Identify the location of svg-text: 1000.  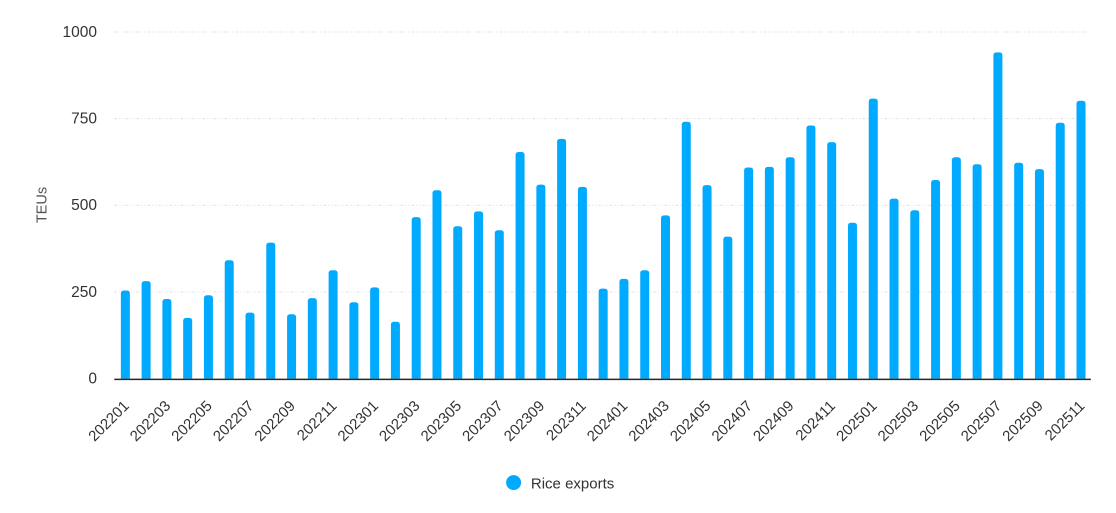
(80, 32).